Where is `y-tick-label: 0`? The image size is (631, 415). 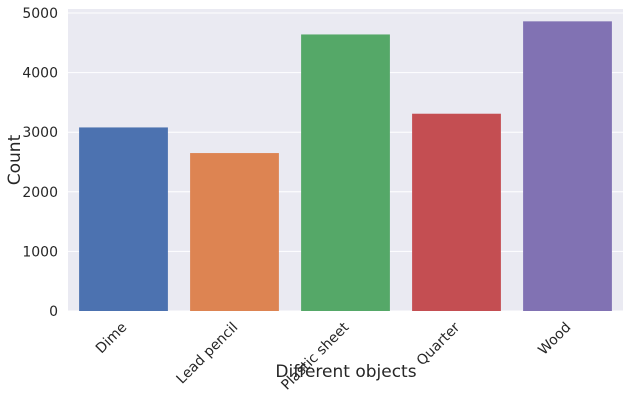 y-tick-label: 0 is located at coordinates (53, 312).